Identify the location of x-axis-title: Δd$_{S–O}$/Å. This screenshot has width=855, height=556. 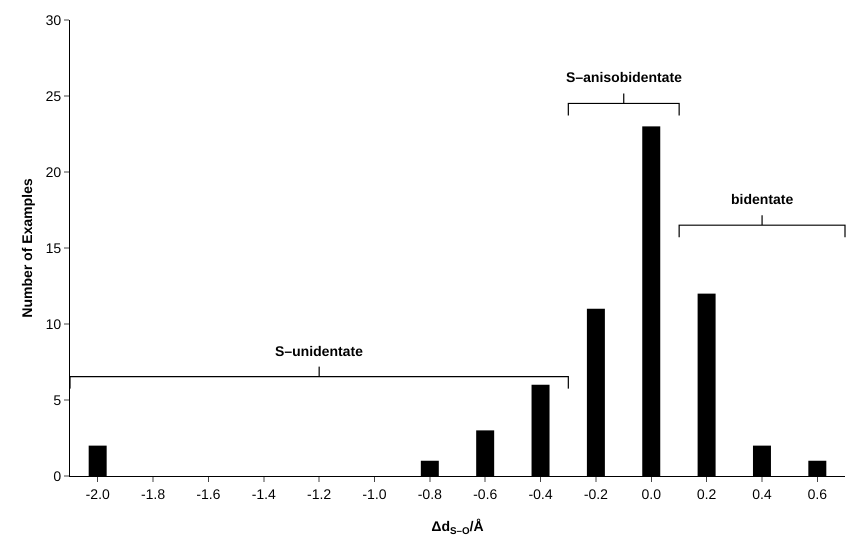
(457, 528).